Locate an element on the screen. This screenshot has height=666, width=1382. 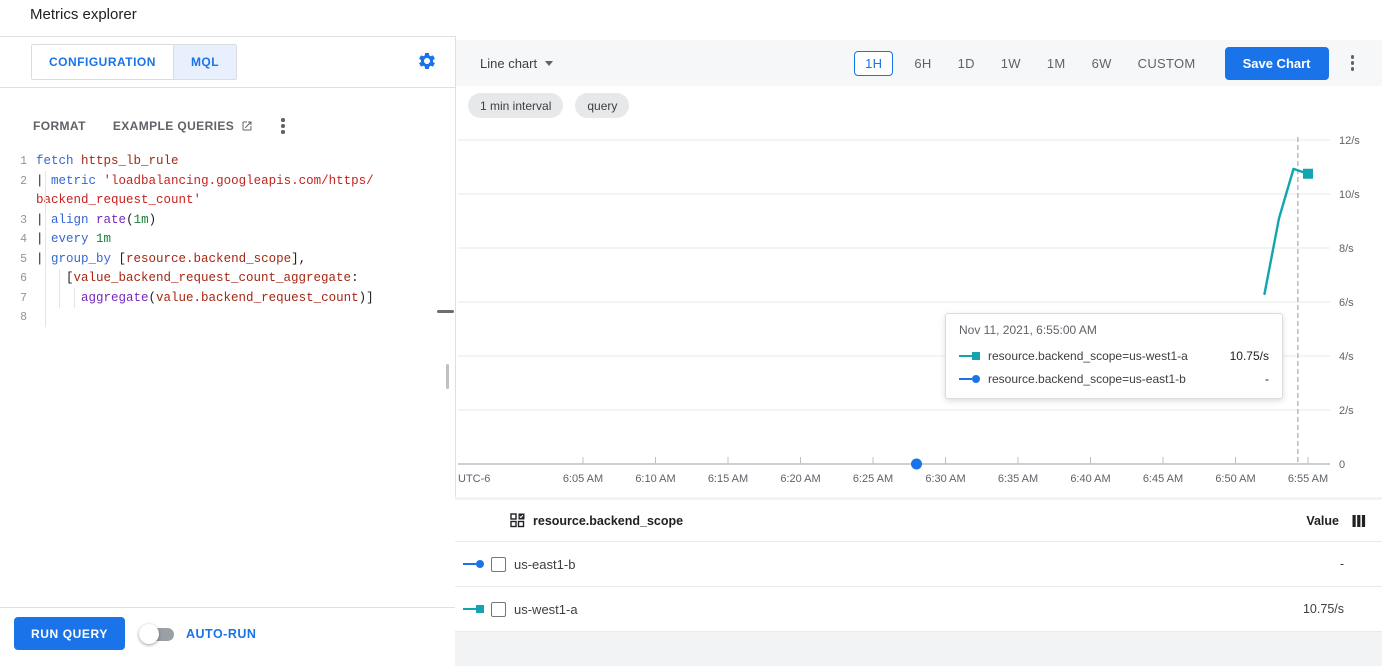
tooltip-series-label: resource.backend_scope=us-west1-a is located at coordinates (1088, 355).